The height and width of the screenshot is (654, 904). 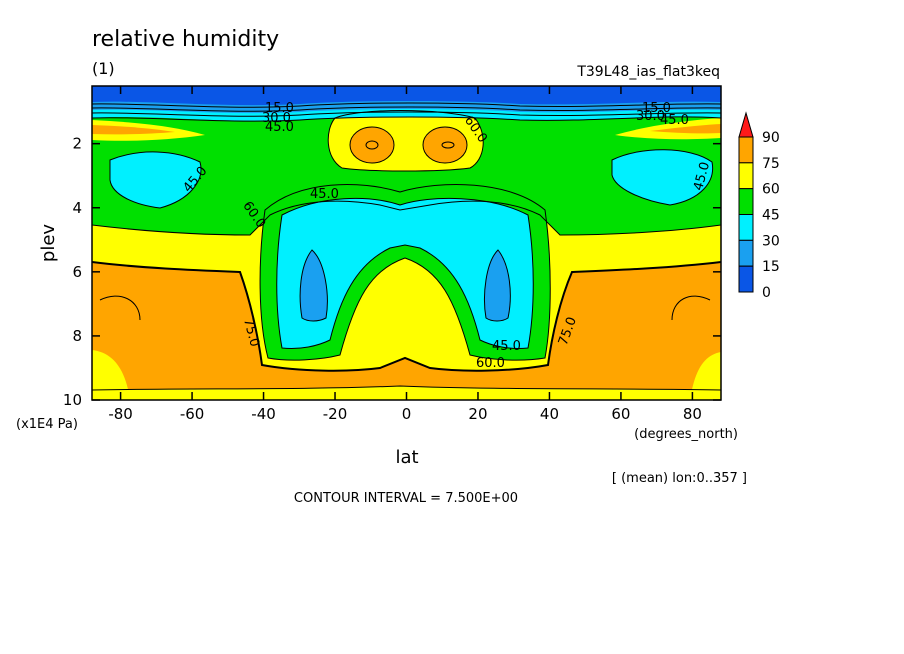 I want to click on x-tick-label: 80, so click(x=692, y=414).